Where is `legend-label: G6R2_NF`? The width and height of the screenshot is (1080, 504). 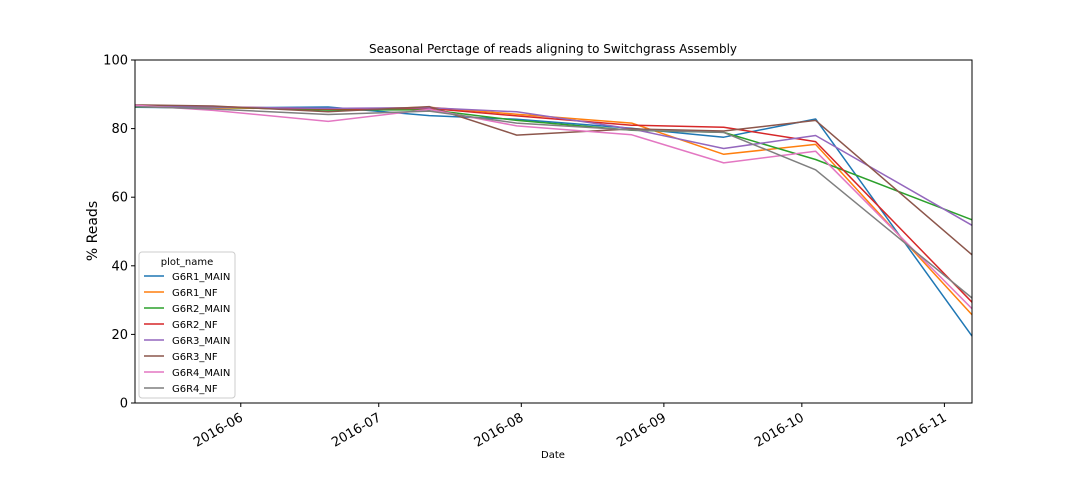
legend-label: G6R2_NF is located at coordinates (195, 325).